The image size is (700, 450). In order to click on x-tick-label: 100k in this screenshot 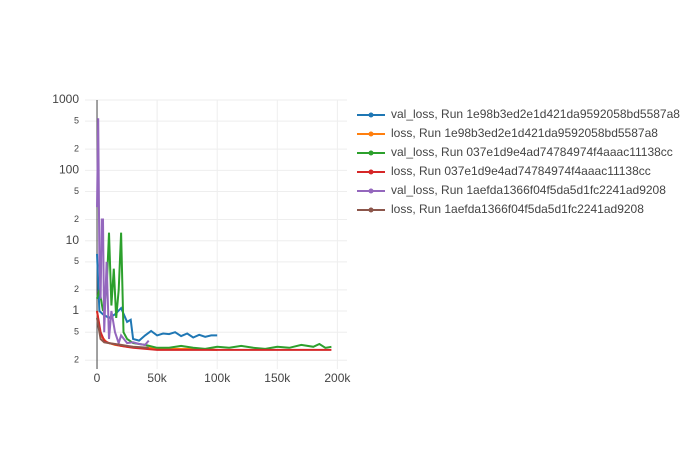, I will do `click(217, 378)`.